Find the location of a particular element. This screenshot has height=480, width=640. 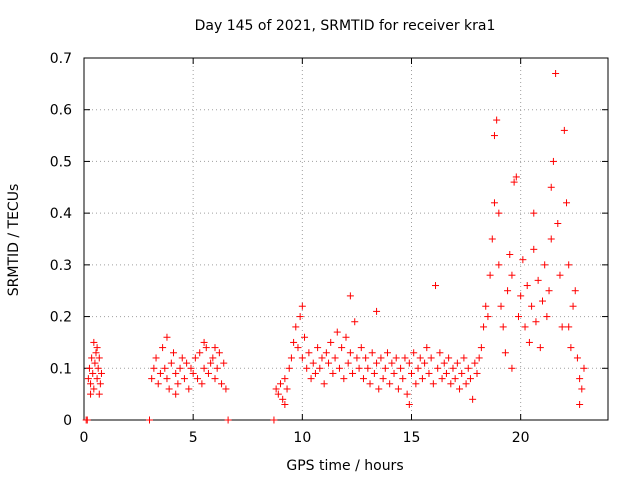

y-tick-label: 0 is located at coordinates (67, 421).